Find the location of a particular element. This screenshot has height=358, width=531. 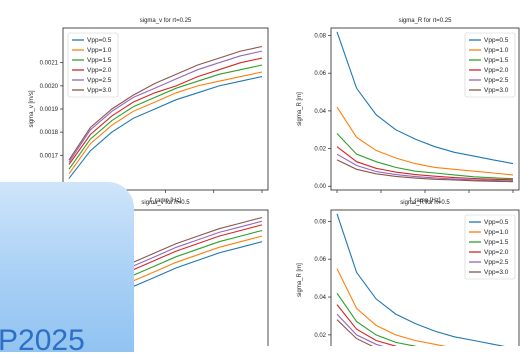

slide-overlay-panel: P2025 is located at coordinates (67, 269).